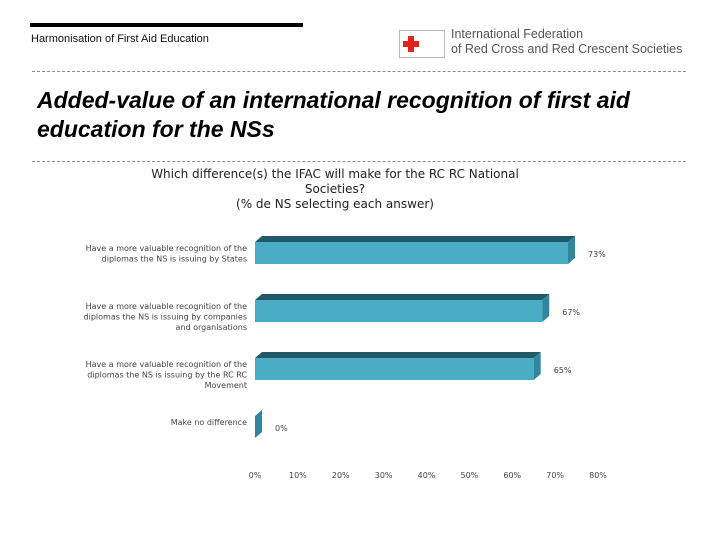 The image size is (720, 540). What do you see at coordinates (512, 475) in the screenshot?
I see `x-tick-label: 60%` at bounding box center [512, 475].